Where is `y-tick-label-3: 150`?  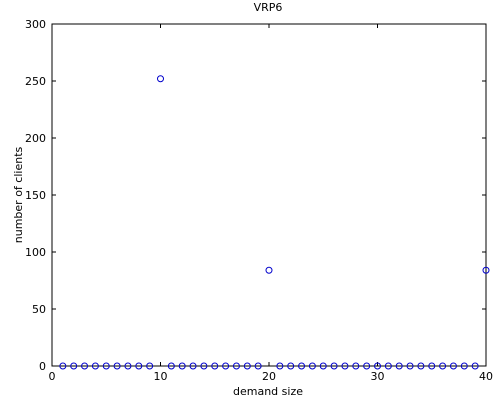 y-tick-label-3: 150 is located at coordinates (35, 195).